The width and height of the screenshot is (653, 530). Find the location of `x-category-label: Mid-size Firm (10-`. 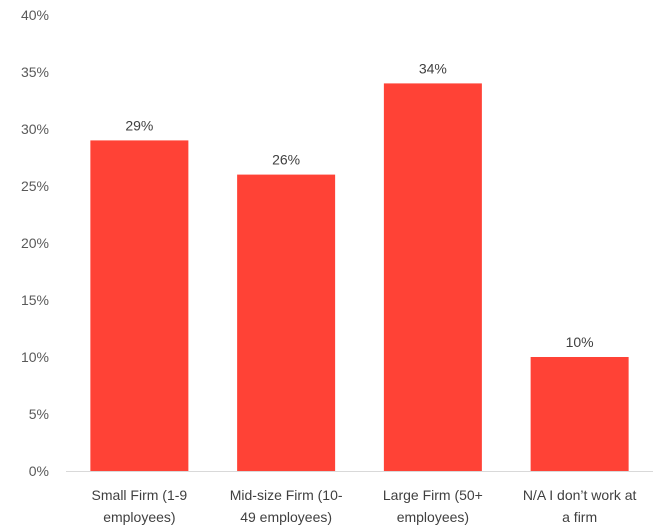

x-category-label: Mid-size Firm (10- is located at coordinates (286, 495).